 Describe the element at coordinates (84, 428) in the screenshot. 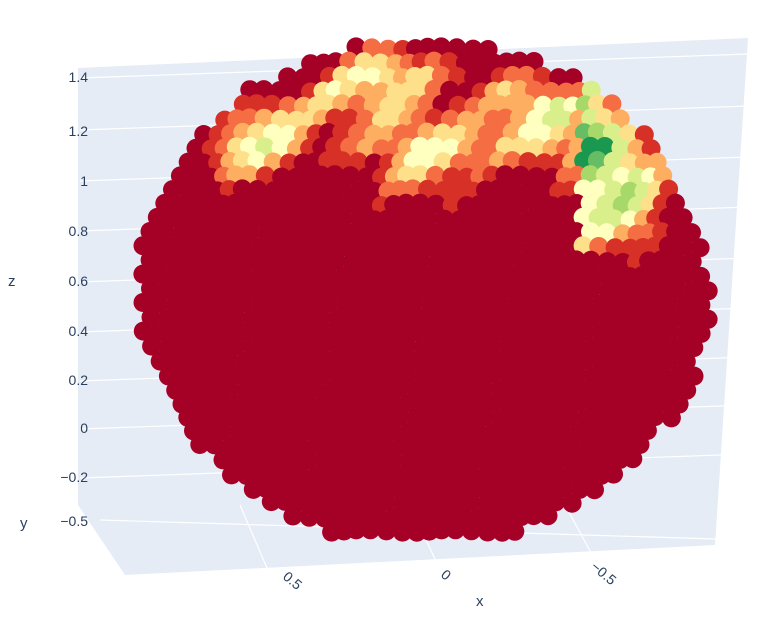

I see `z-tick-label: 0` at that location.